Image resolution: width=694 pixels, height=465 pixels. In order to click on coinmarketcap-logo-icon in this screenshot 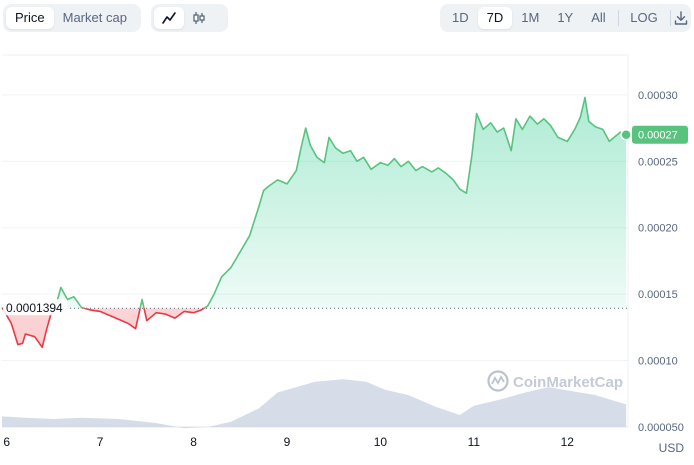, I will do `click(498, 381)`.